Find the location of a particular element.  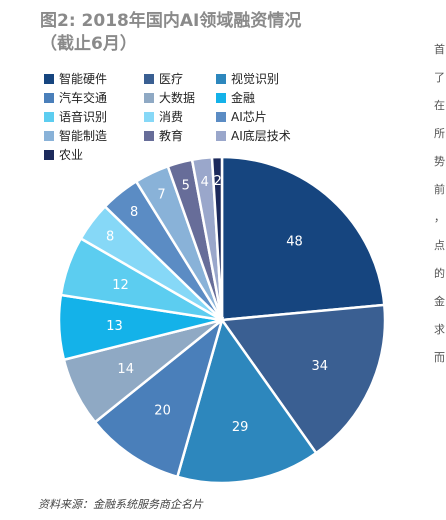

legend-item: 智能制造 is located at coordinates (75, 135).